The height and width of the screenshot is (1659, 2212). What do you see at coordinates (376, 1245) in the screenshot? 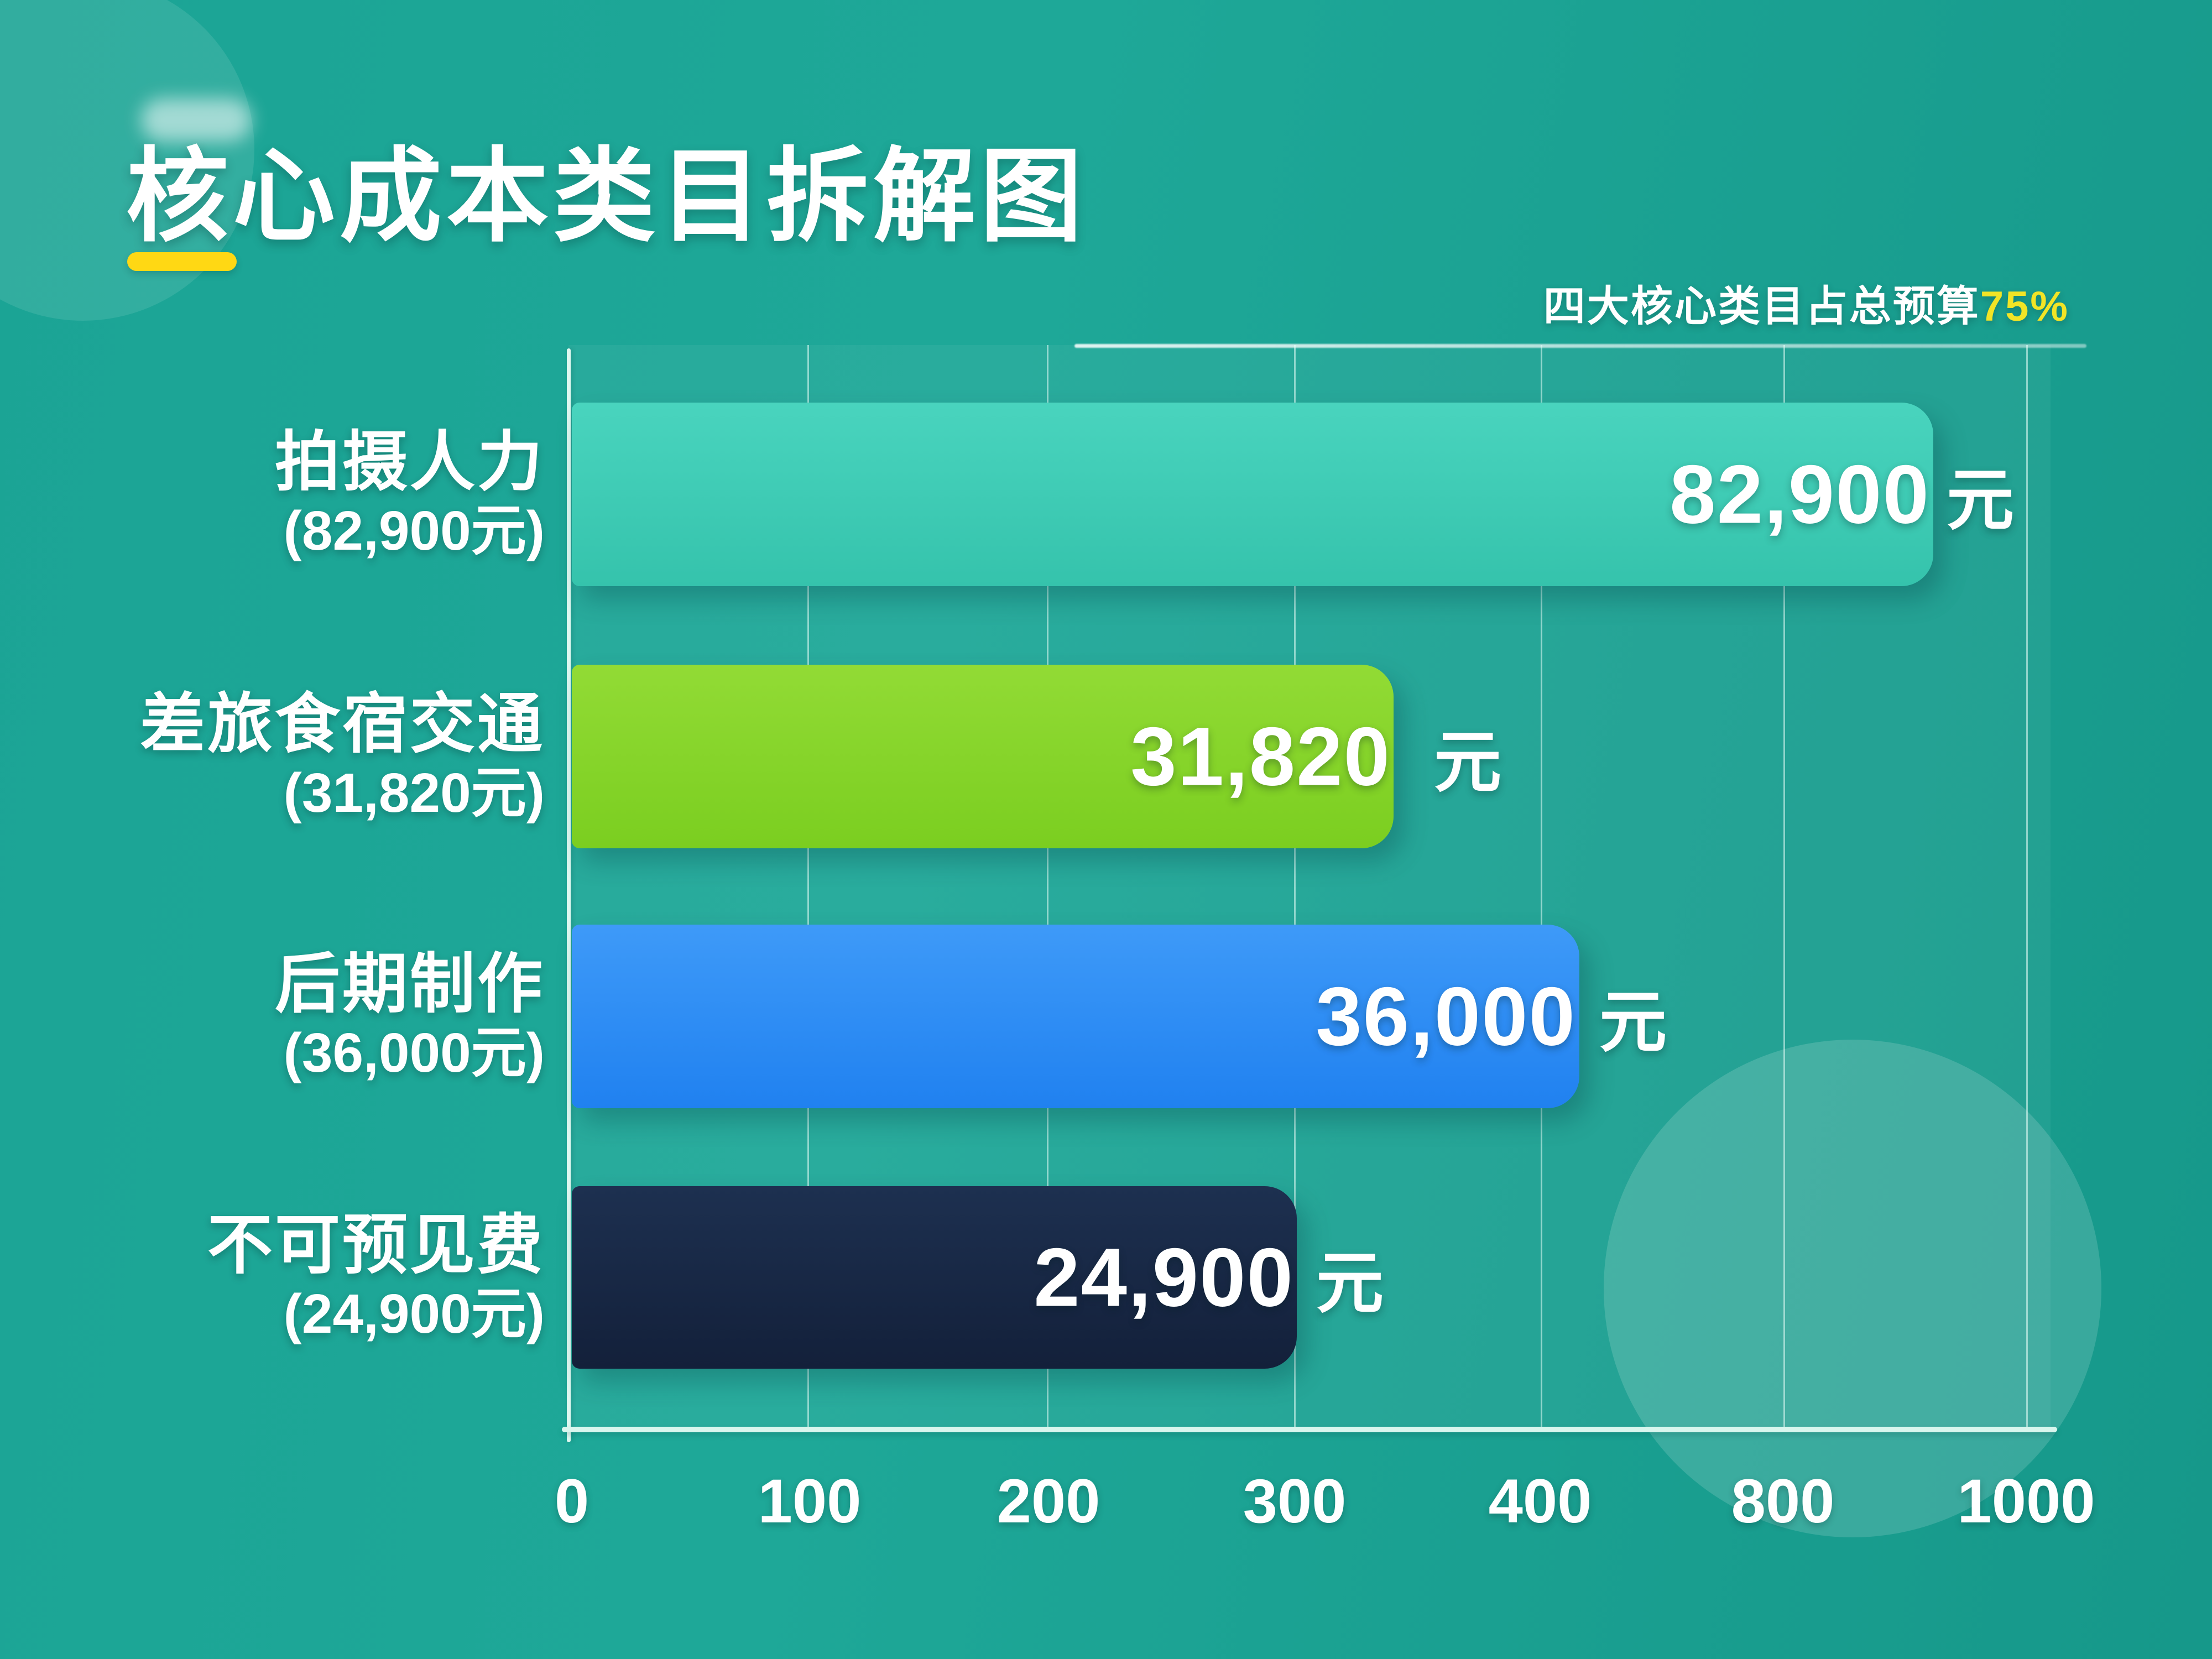
I see `category-name: 不可预见费` at bounding box center [376, 1245].